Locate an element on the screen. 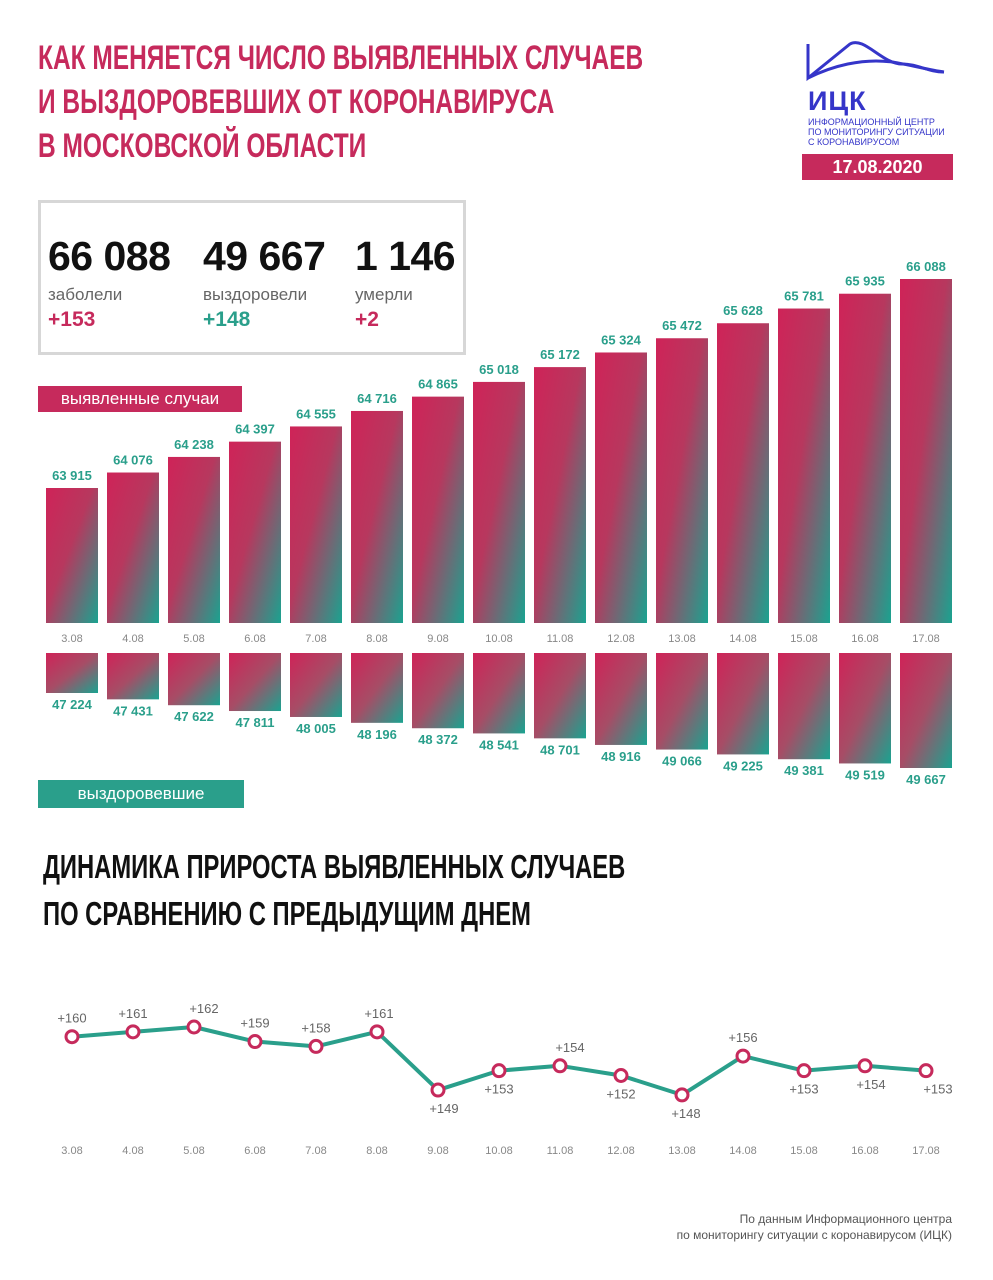  x-tick-label: 8.08 is located at coordinates (376, 639).